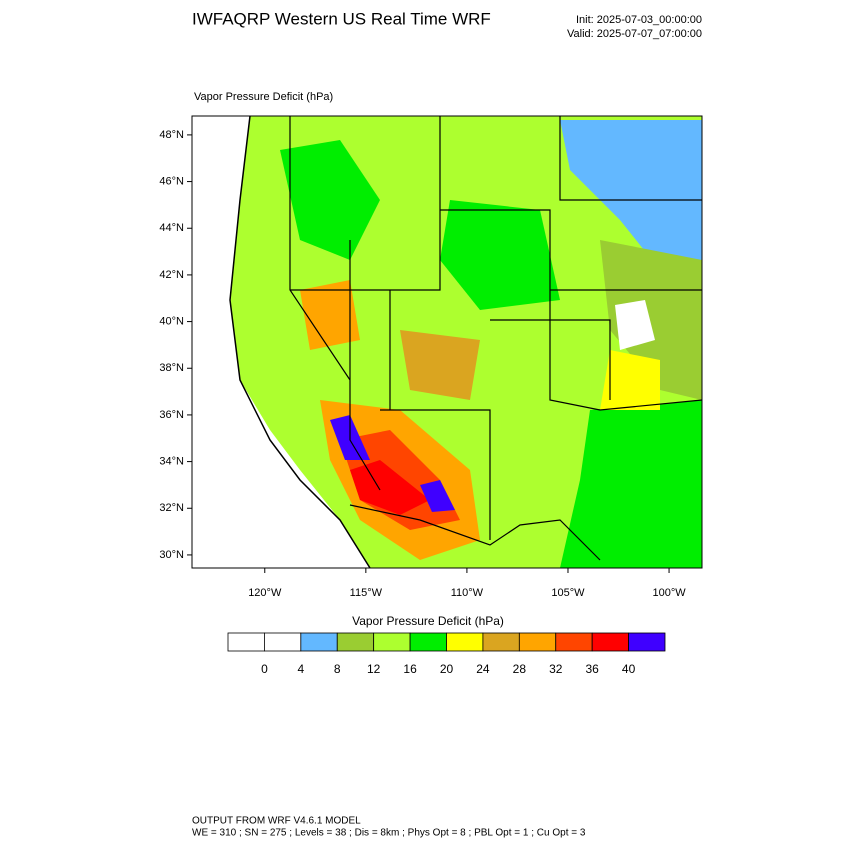  What do you see at coordinates (265, 593) in the screenshot?
I see `lon-tick-label: 120°W` at bounding box center [265, 593].